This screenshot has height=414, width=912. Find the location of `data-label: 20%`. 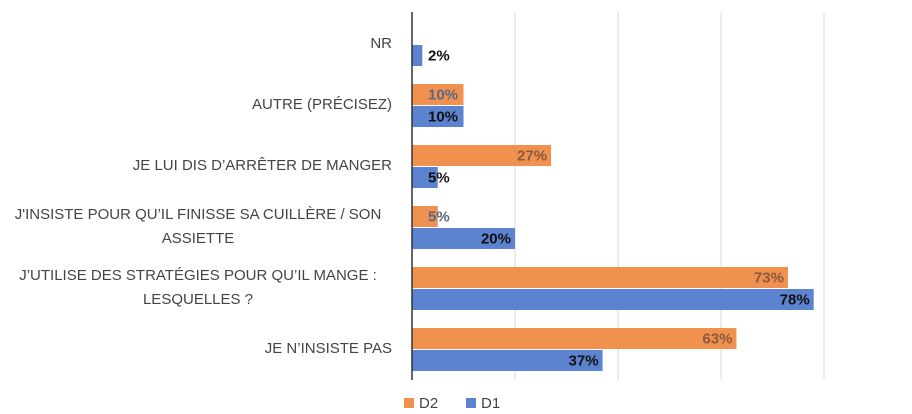

data-label: 20% is located at coordinates (496, 238).